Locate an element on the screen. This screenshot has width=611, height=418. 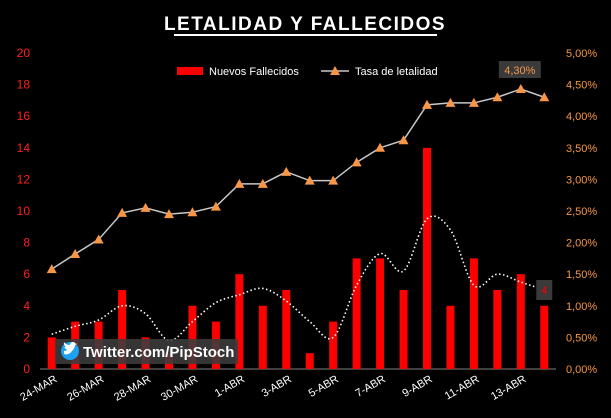
x-axis-tick-label: 5-ABR is located at coordinates (324, 386).